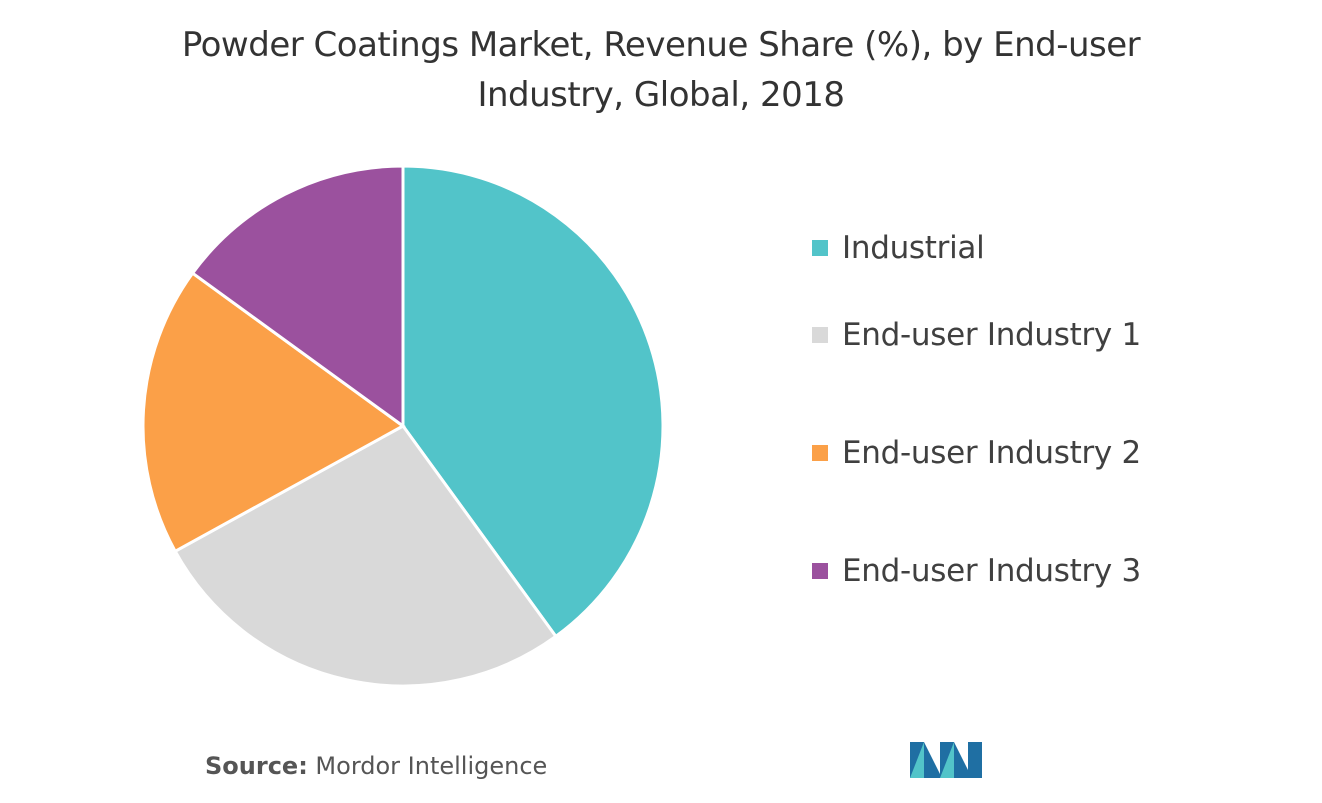  I want to click on legend-item-2: End-user Industry 1, so click(1052, 335).